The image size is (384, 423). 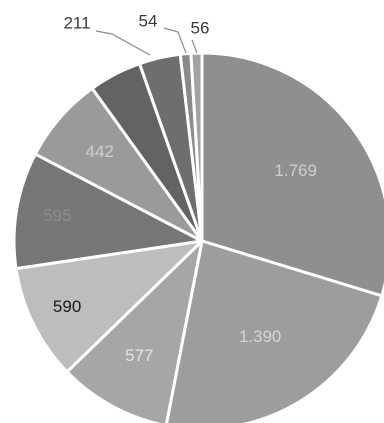 What do you see at coordinates (139, 355) in the screenshot?
I see `slice-label: 577` at bounding box center [139, 355].